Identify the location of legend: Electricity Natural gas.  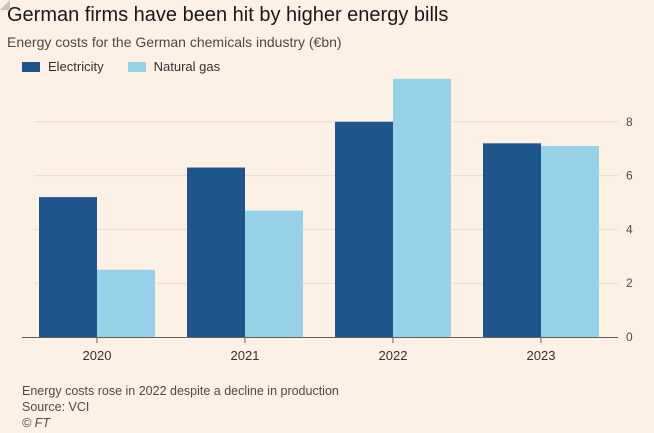
(133, 66).